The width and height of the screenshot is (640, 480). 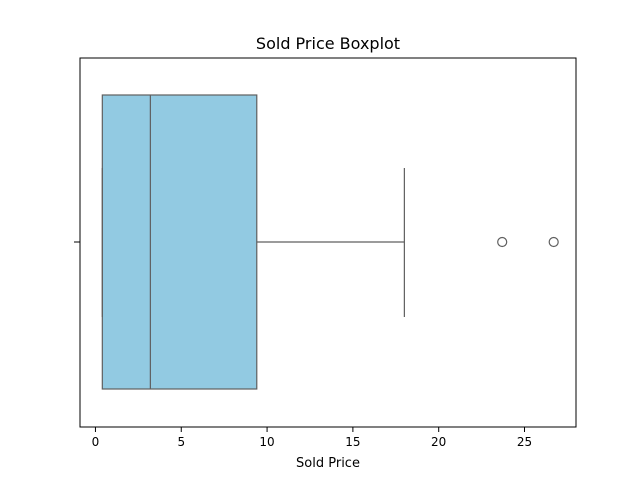 What do you see at coordinates (328, 43) in the screenshot?
I see `chart-title: Sold Price Boxplot` at bounding box center [328, 43].